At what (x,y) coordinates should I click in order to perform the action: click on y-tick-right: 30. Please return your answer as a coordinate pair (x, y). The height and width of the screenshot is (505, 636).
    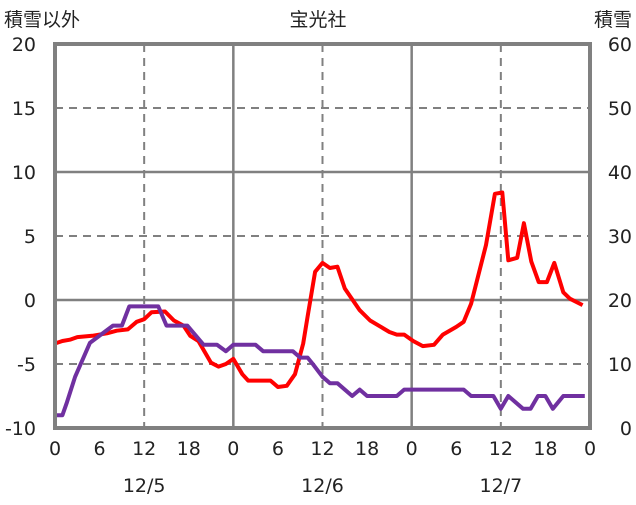
    Looking at the image, I should click on (620, 237).